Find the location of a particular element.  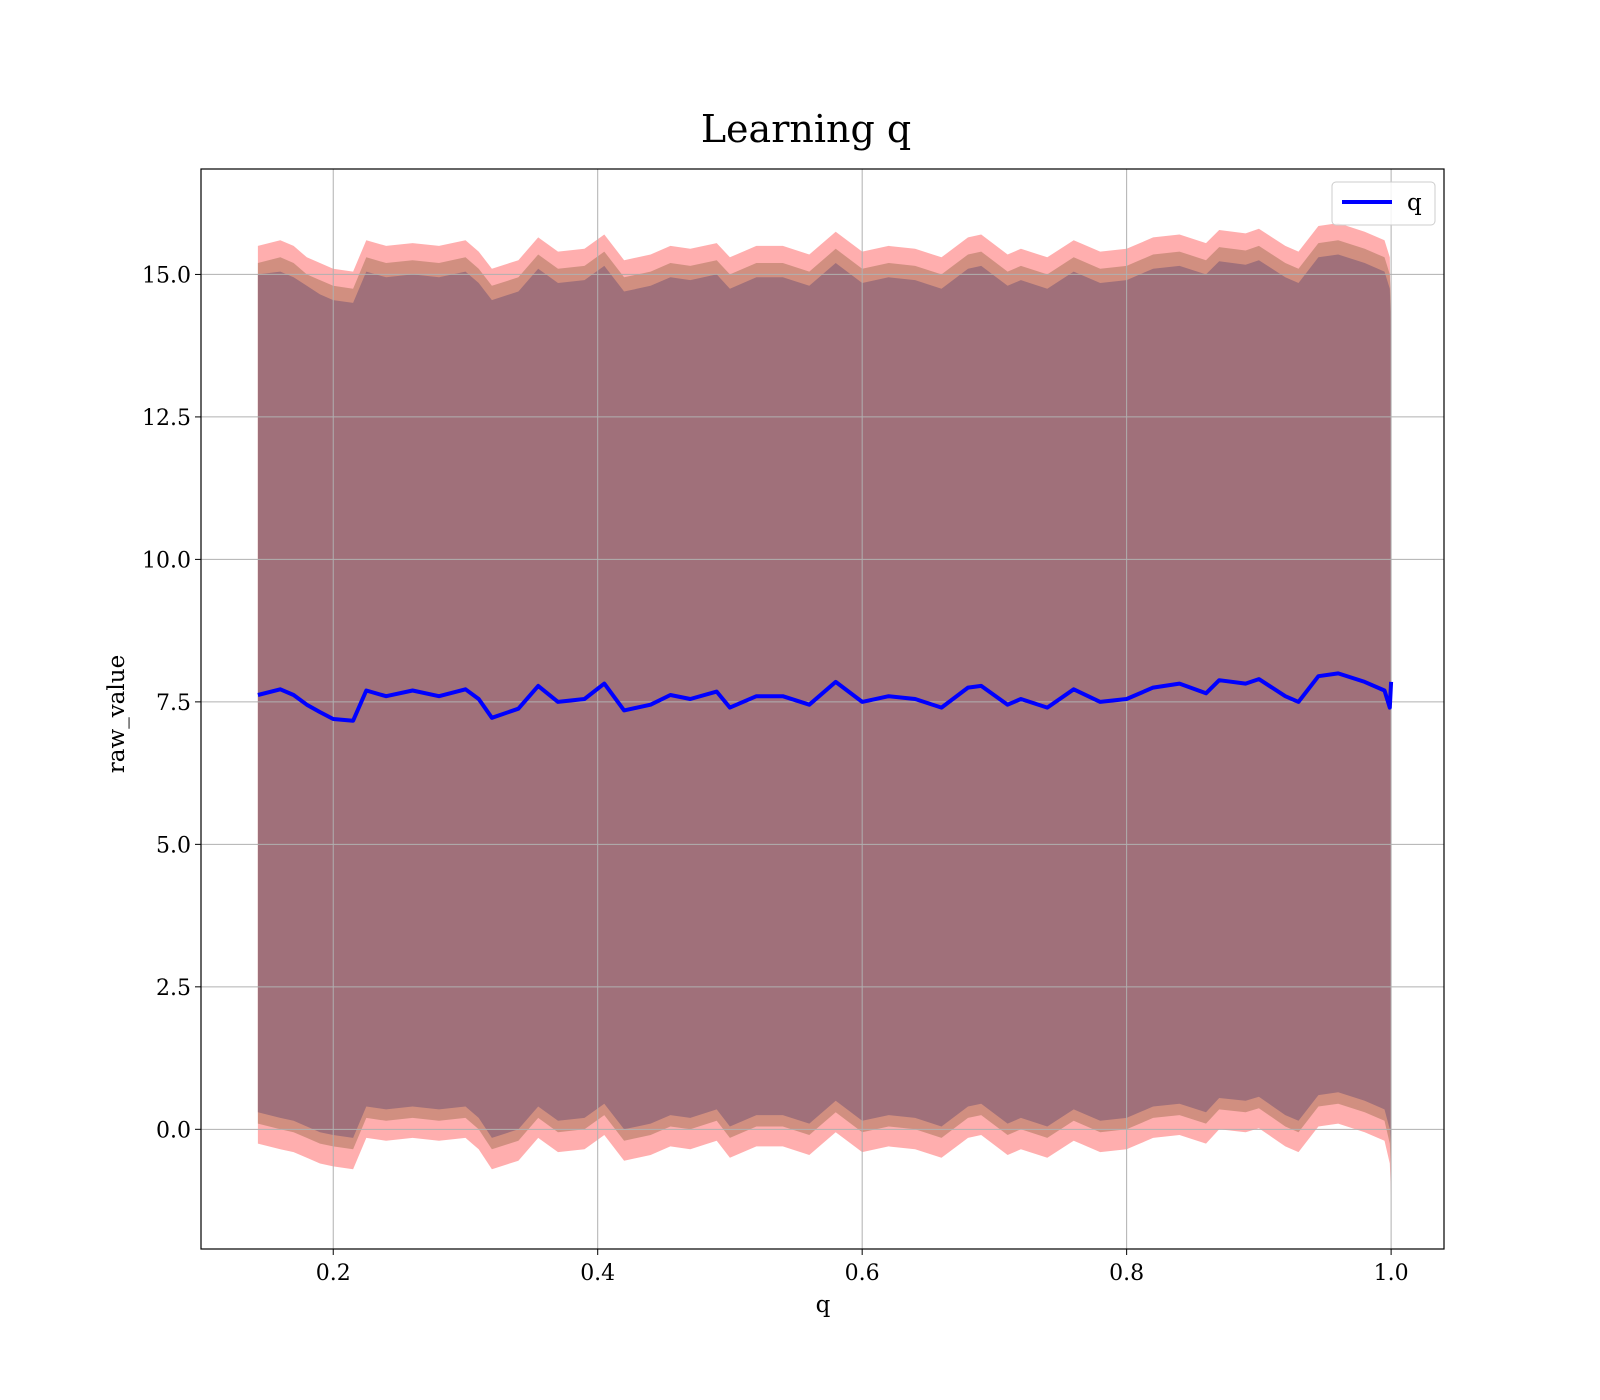

x-axis-ticks: 0.2 0.4 0.6 0.8 1.0 is located at coordinates (862, 1267).